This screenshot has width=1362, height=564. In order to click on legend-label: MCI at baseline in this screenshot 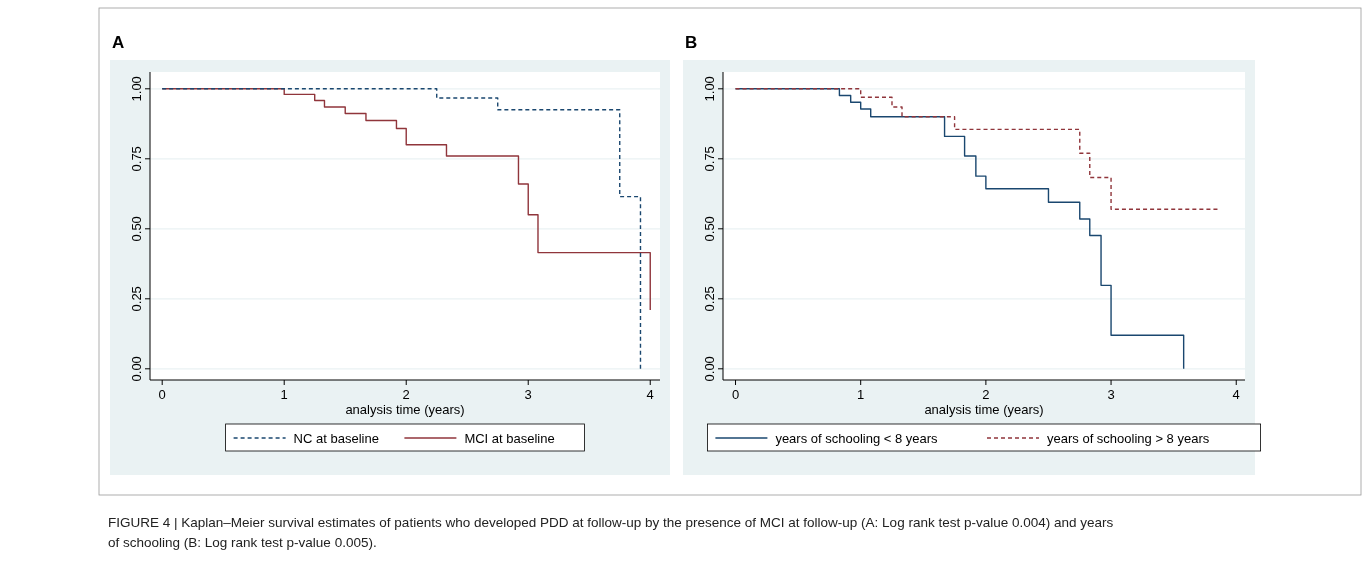, I will do `click(509, 438)`.